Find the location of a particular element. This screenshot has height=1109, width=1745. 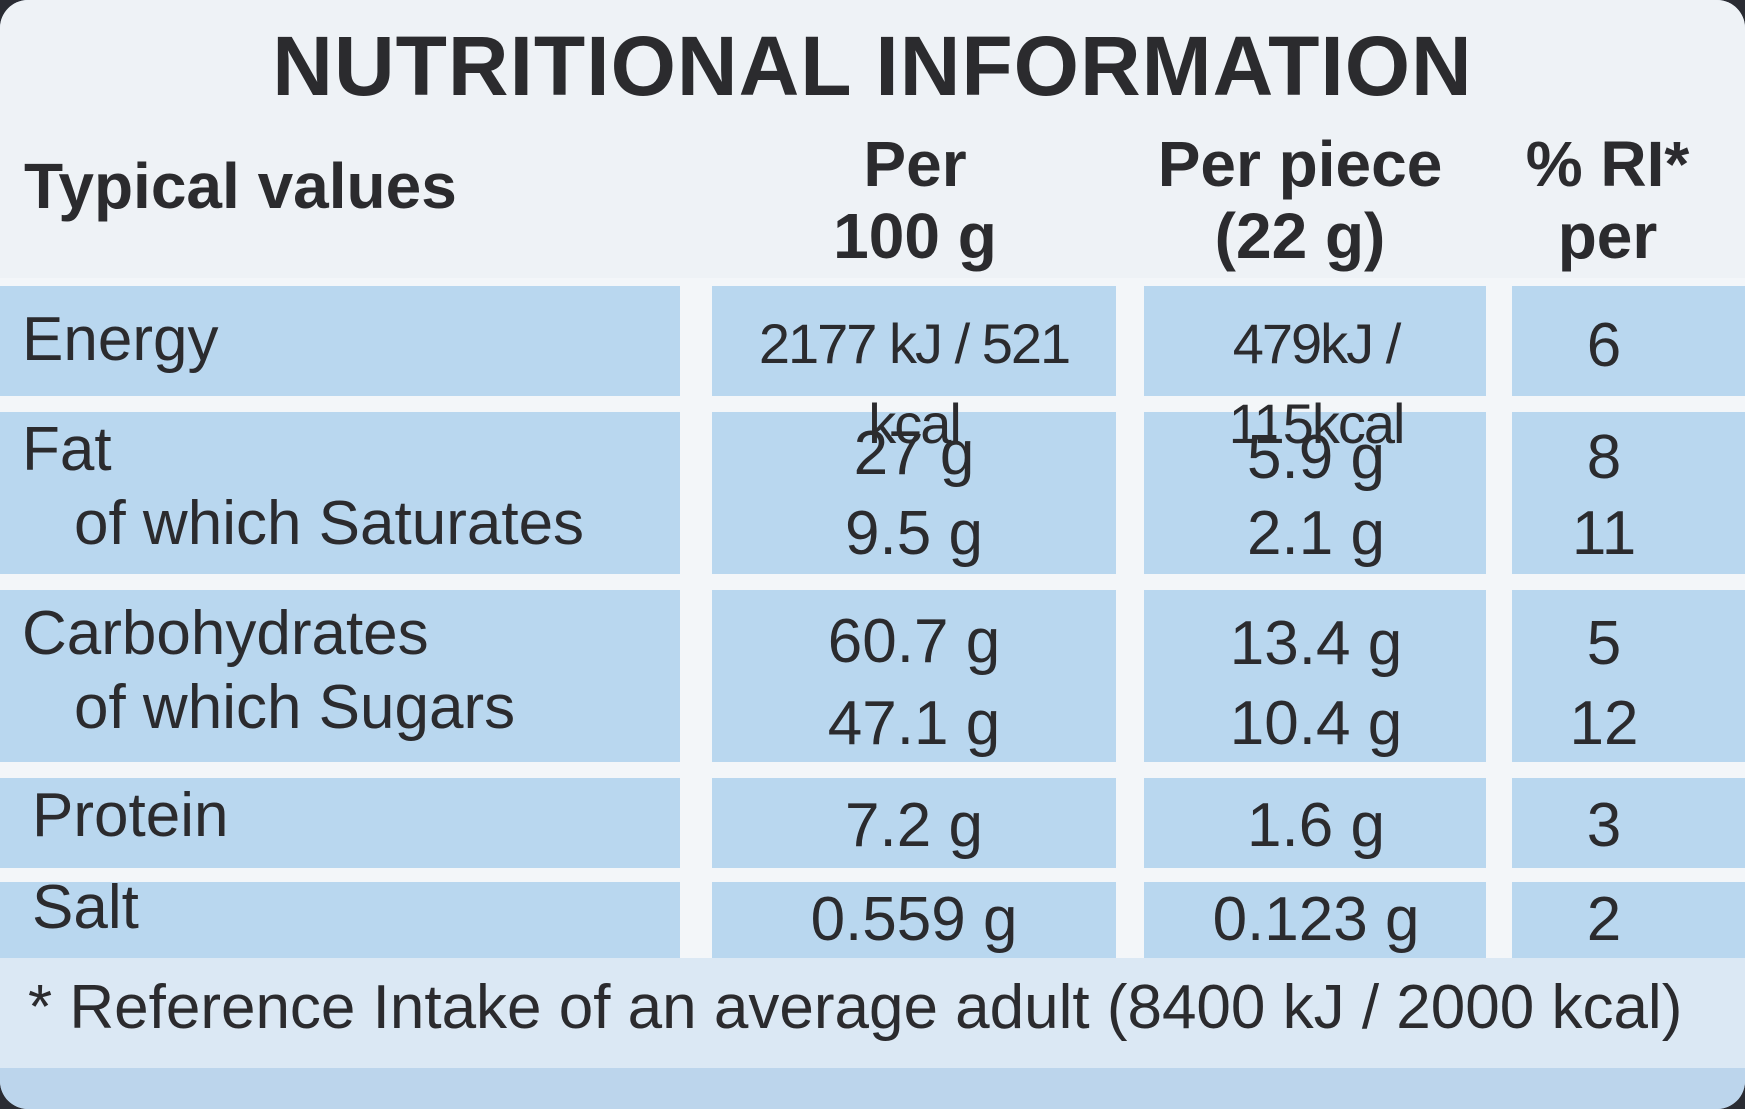

value-energy-ri: 6 is located at coordinates (1604, 345).